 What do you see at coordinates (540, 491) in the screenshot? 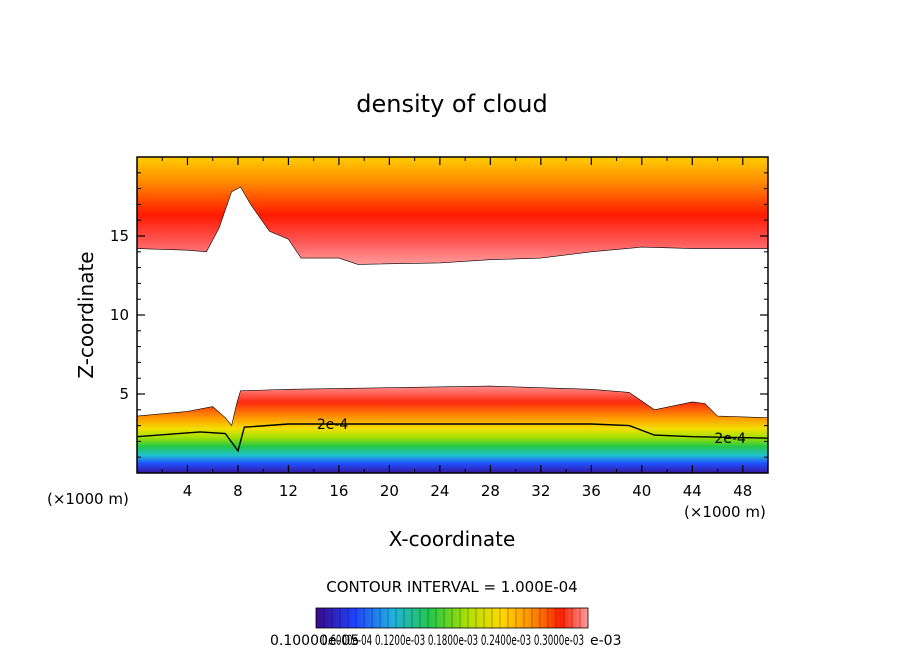
I see `x-tick-label: 32` at bounding box center [540, 491].